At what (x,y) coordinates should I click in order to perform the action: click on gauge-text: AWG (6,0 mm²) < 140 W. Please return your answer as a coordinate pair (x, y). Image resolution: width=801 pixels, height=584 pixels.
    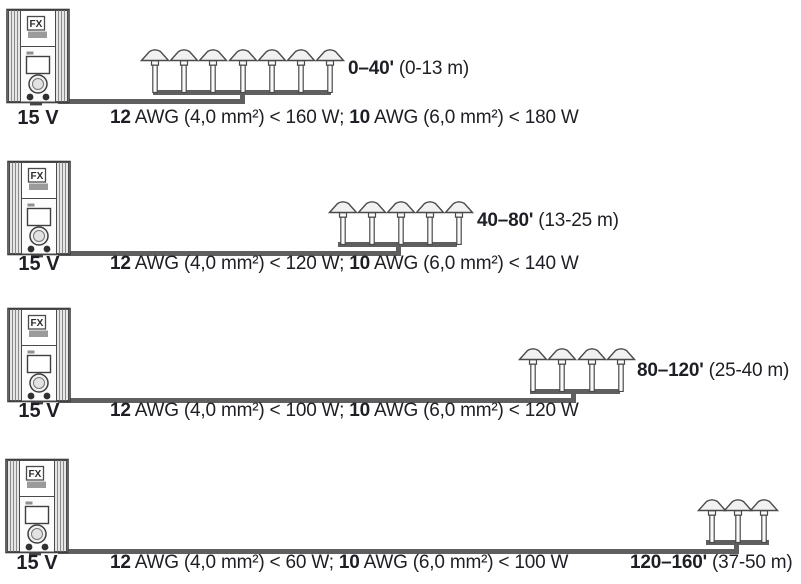
    Looking at the image, I should click on (474, 263).